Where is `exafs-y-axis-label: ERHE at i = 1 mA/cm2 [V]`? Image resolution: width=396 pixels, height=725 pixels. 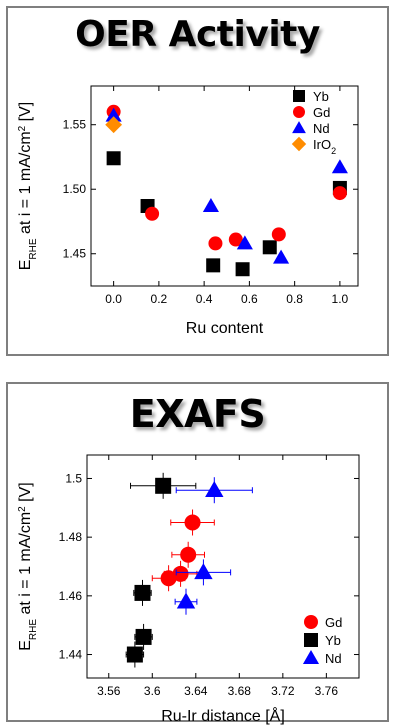
exafs-y-axis-label: ERHE at i = 1 mA/cm2 [V] is located at coordinates (28, 566).